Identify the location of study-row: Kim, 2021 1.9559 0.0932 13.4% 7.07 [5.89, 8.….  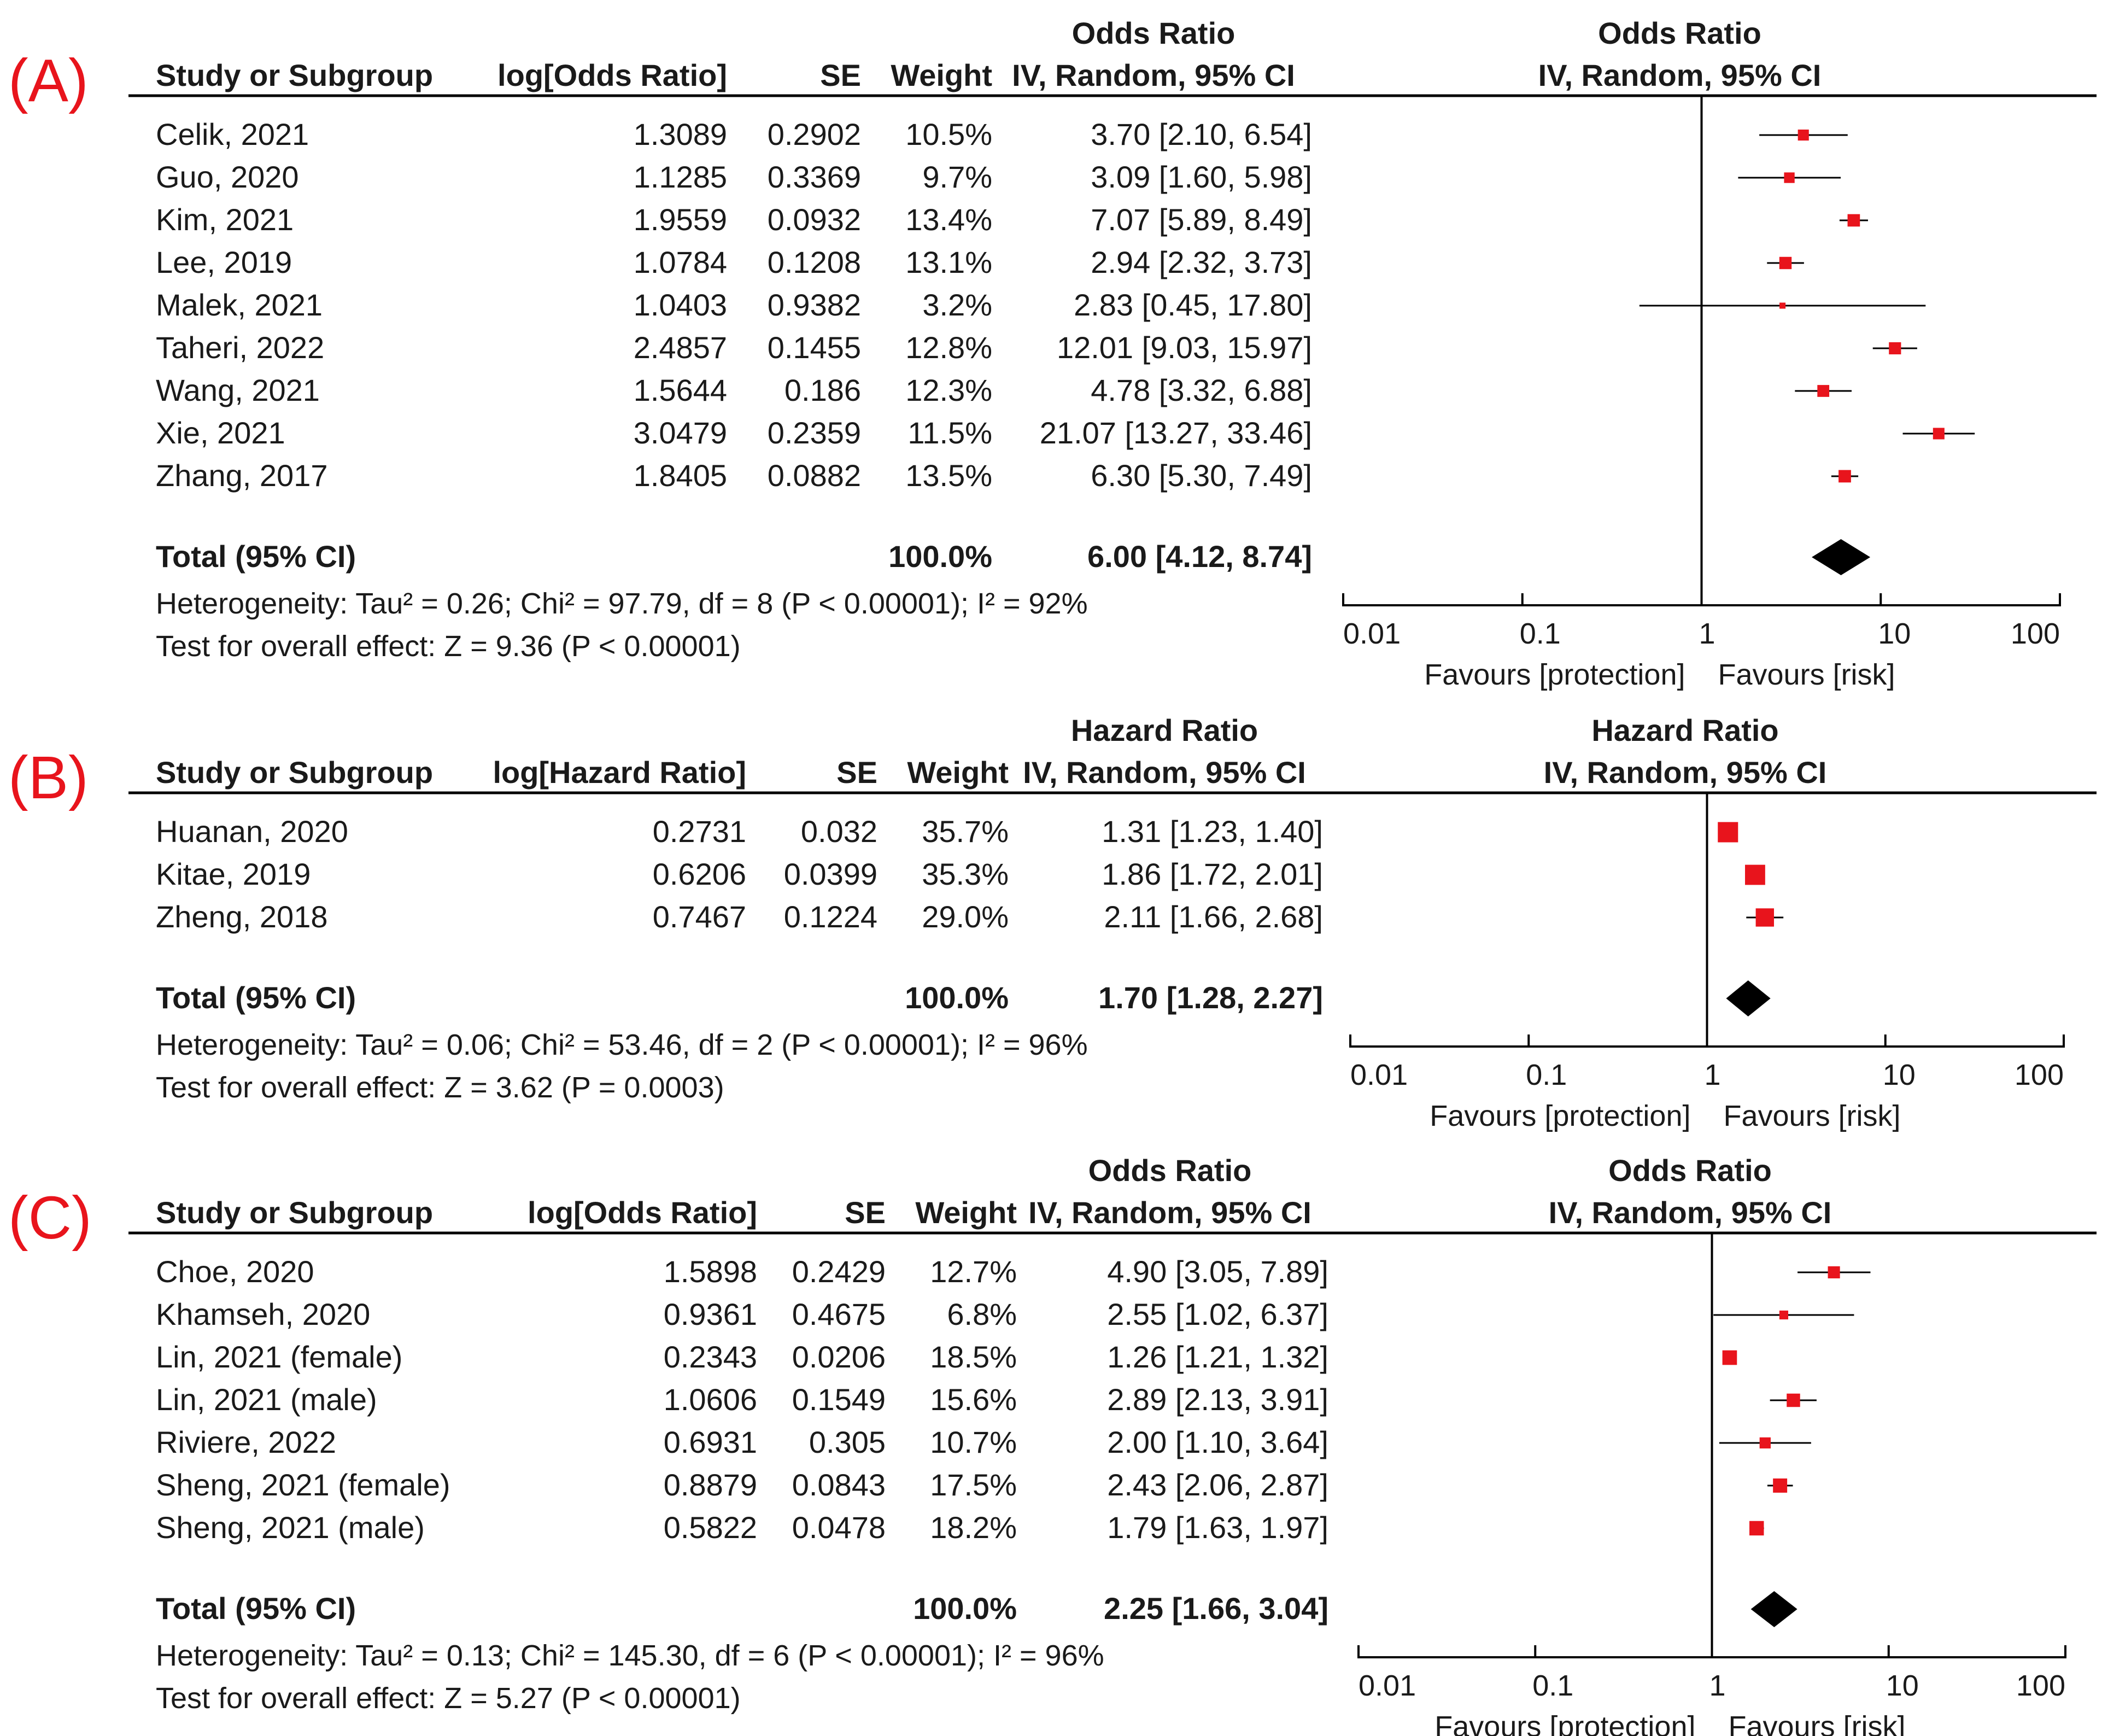
(1012, 219).